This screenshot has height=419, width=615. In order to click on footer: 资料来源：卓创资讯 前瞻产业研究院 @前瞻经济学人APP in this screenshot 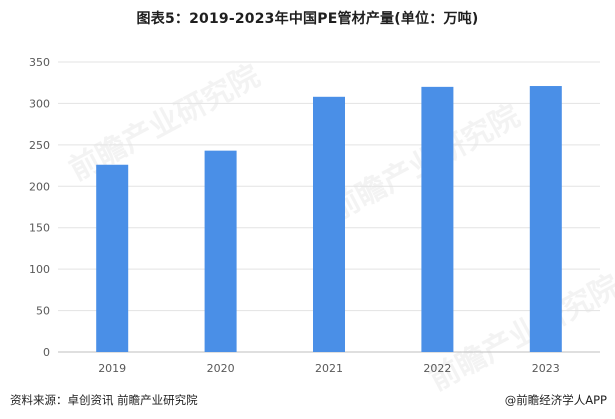, I will do `click(307, 402)`.